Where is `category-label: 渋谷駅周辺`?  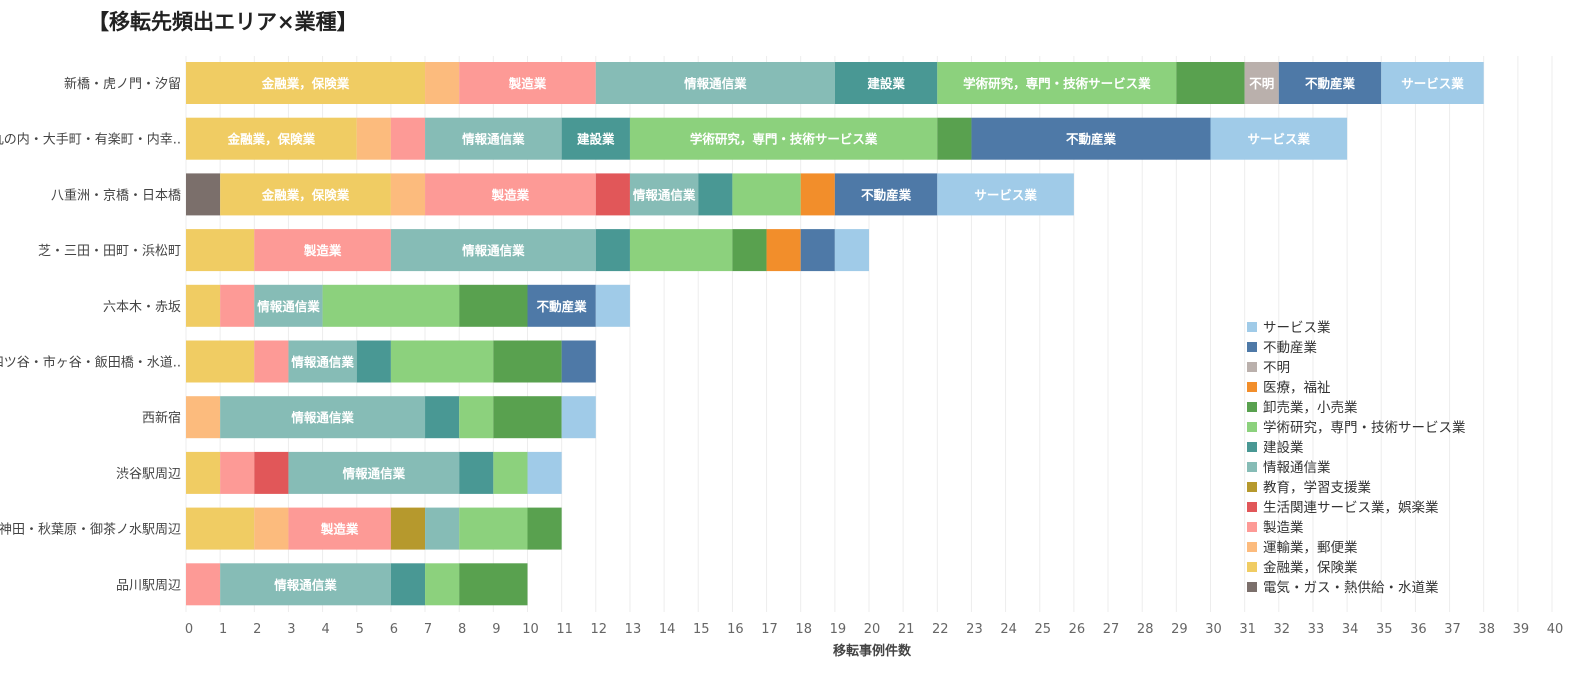 category-label: 渋谷駅周辺 is located at coordinates (148, 474).